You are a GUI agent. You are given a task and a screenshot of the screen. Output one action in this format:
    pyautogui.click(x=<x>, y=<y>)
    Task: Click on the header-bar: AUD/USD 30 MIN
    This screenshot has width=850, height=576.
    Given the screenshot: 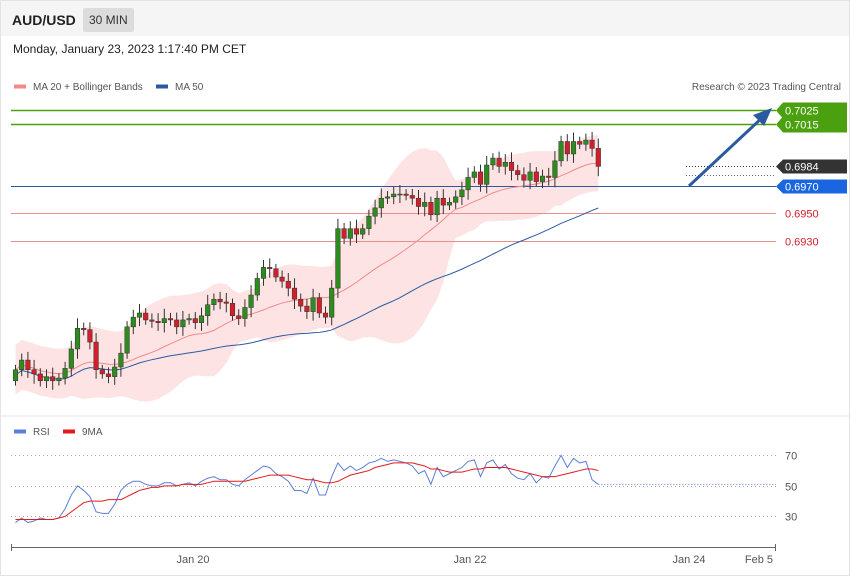 What is the action you would take?
    pyautogui.click(x=425, y=18)
    